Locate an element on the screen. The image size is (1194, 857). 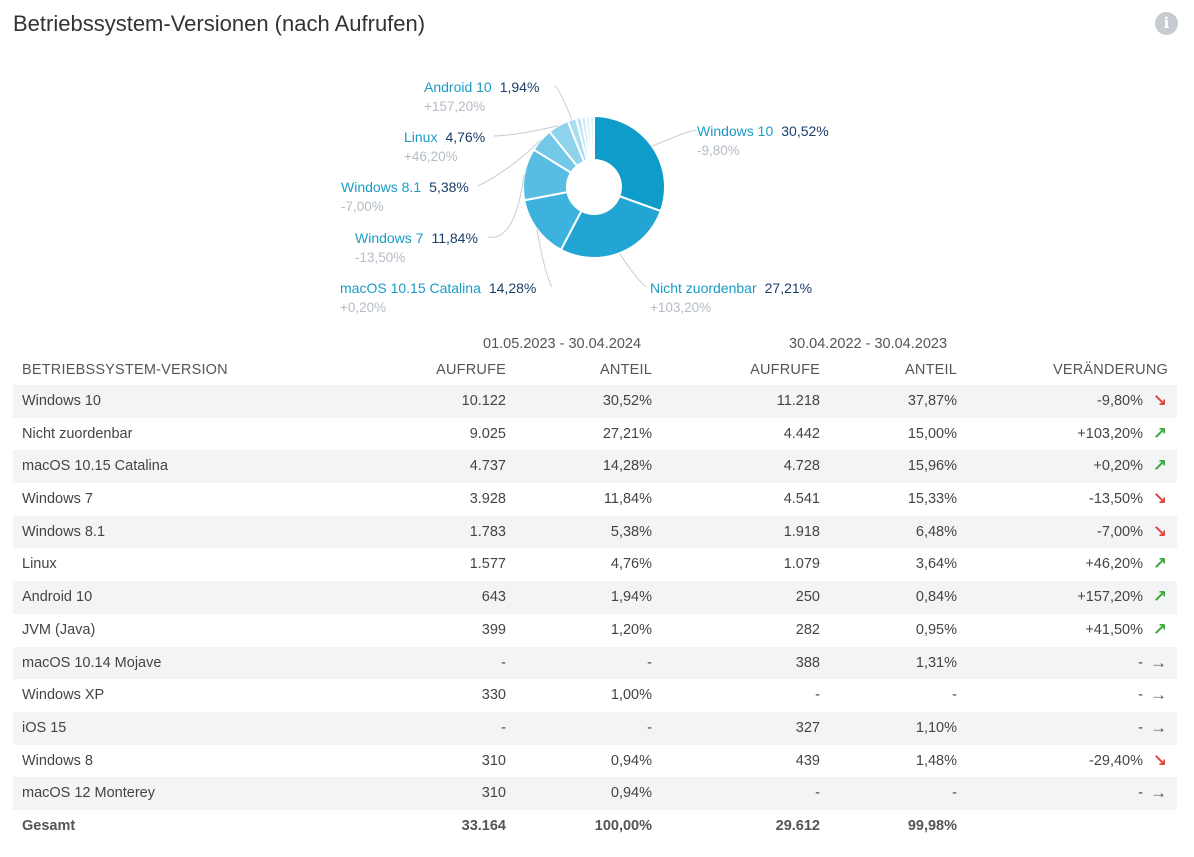
cell-s1: 14,28% is located at coordinates (627, 466).